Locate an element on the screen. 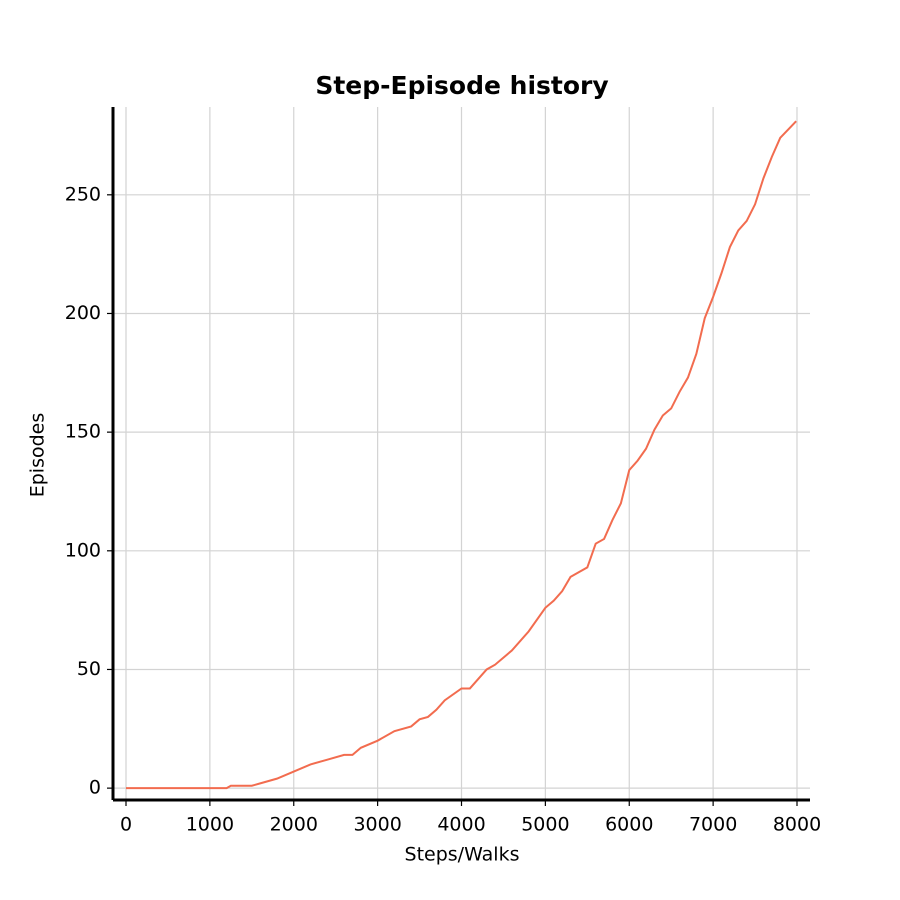 Image resolution: width=900 pixels, height=900 pixels. x-tick-label: 7000 is located at coordinates (713, 825).